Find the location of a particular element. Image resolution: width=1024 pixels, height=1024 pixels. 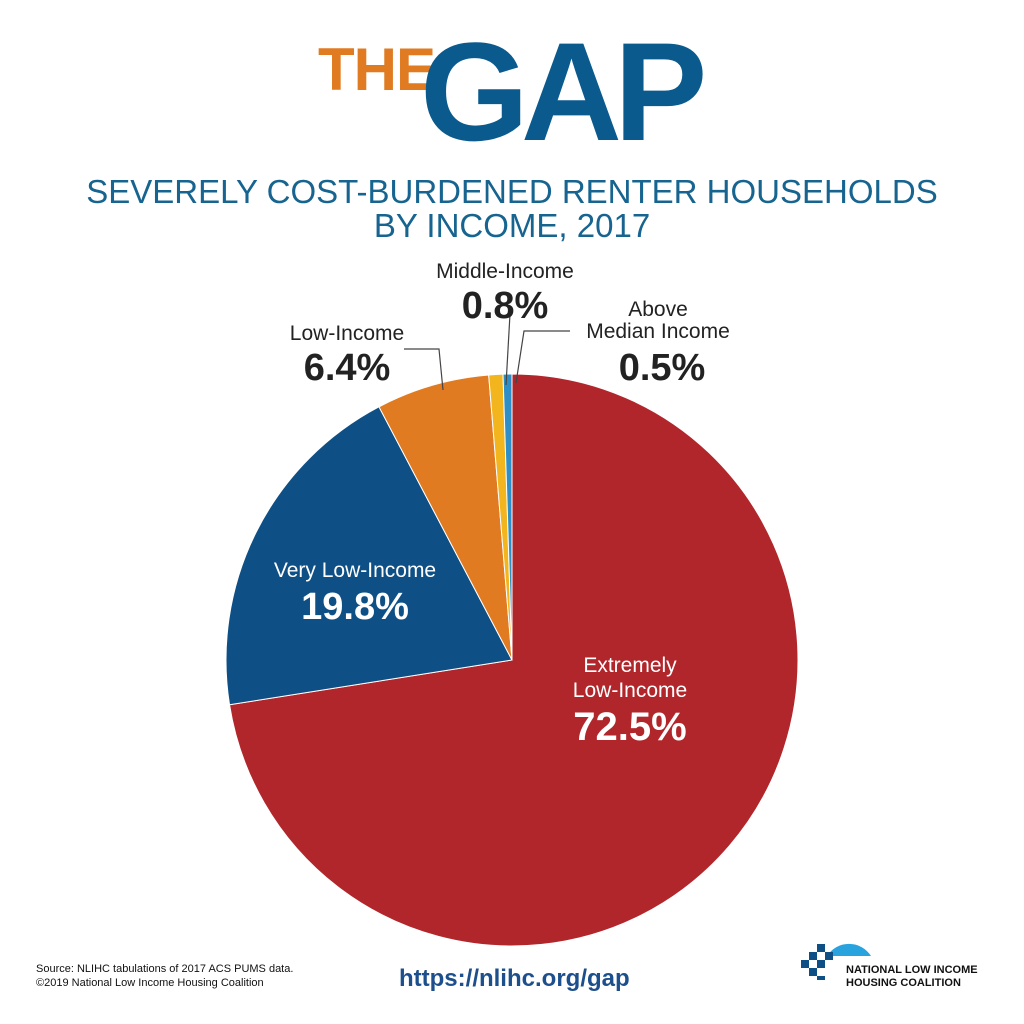

logo-text: NATIONAL LOW INCOME HOUSING COALITION is located at coordinates (912, 977).